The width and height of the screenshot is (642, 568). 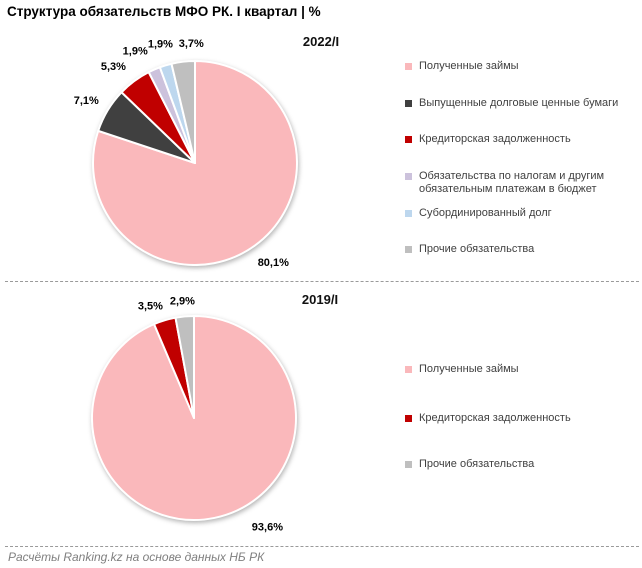 What do you see at coordinates (273, 263) in the screenshot?
I see `slice-value-label: 80,1%` at bounding box center [273, 263].